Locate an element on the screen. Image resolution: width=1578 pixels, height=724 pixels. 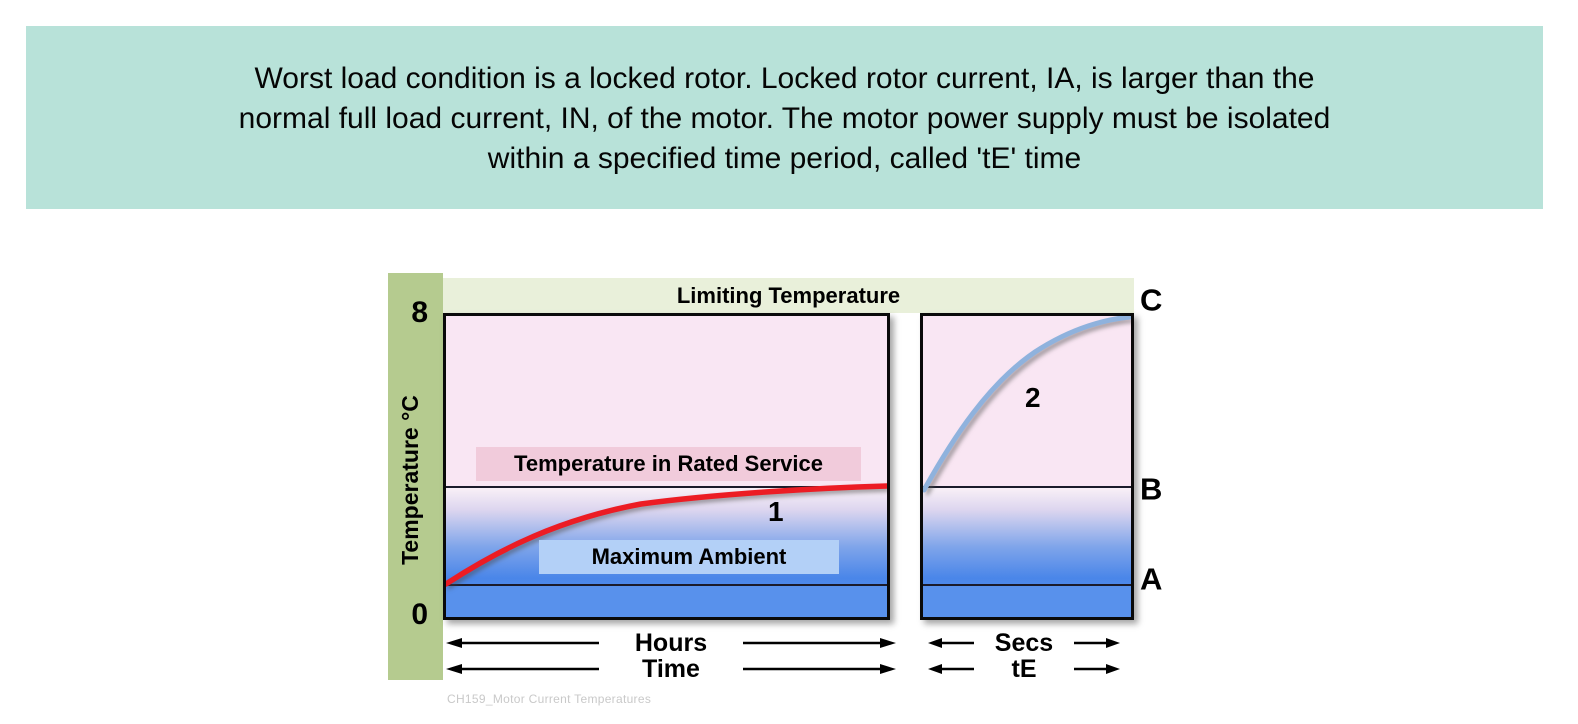
rated-service-heating-curve is located at coordinates (666, 535).